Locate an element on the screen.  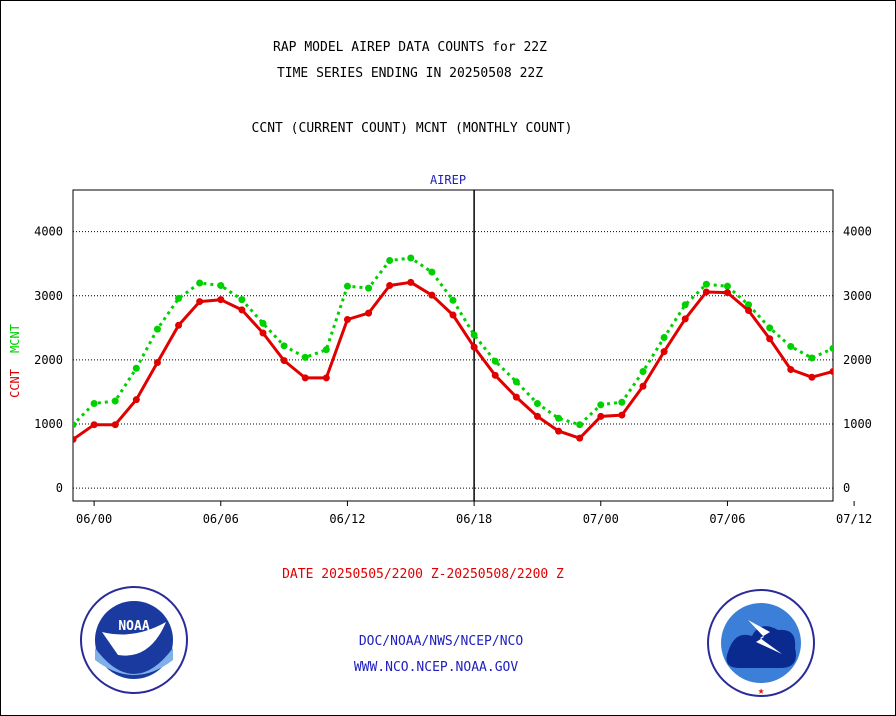
title-line-2: TIME SERIES ENDING IN 20250508 22Z is located at coordinates (410, 73).